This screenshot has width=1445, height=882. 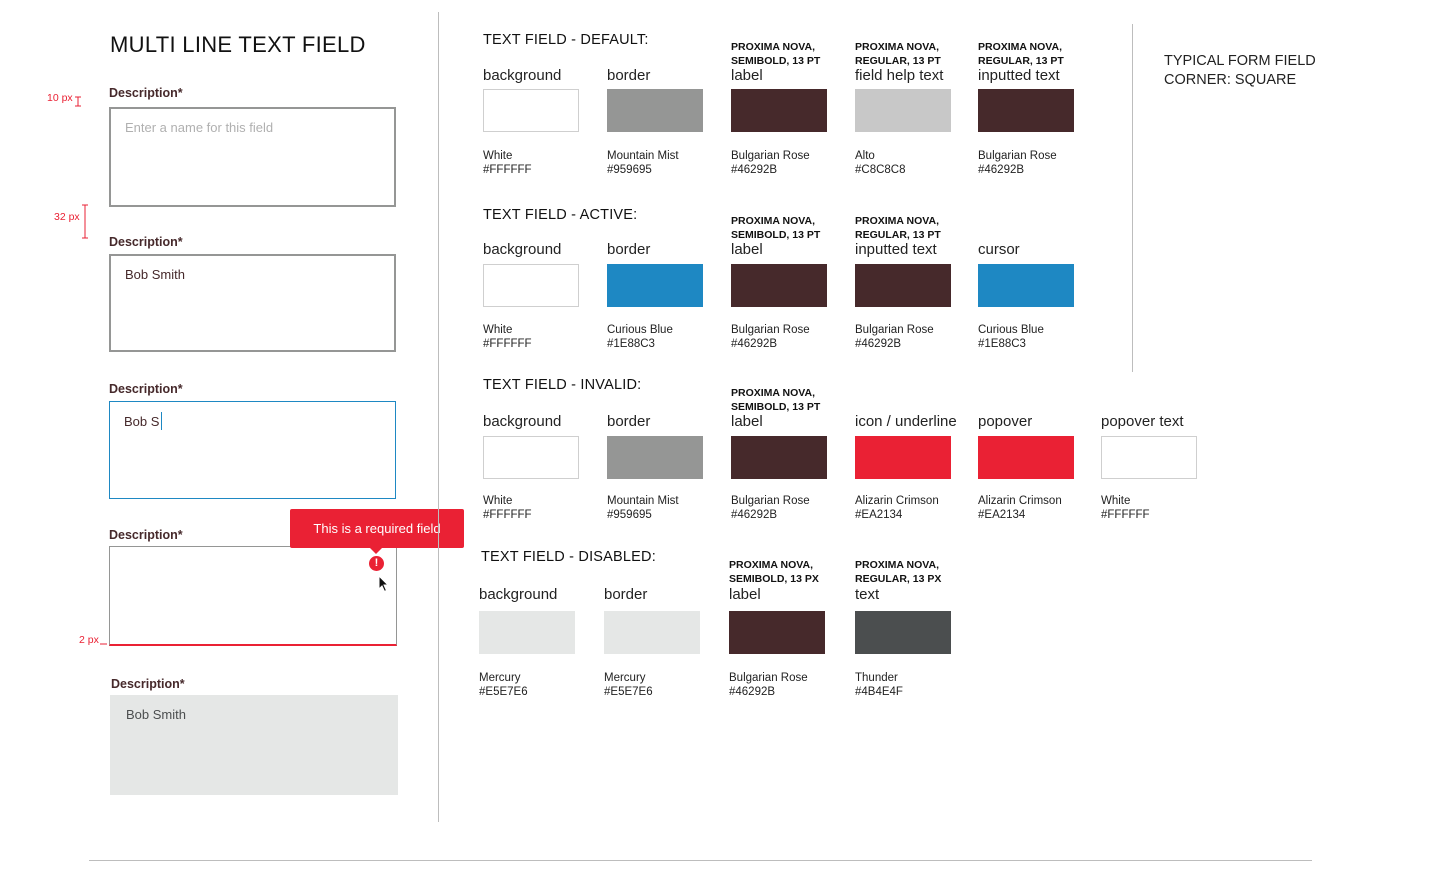 I want to click on swatch-heading: popover text, so click(x=1142, y=421).